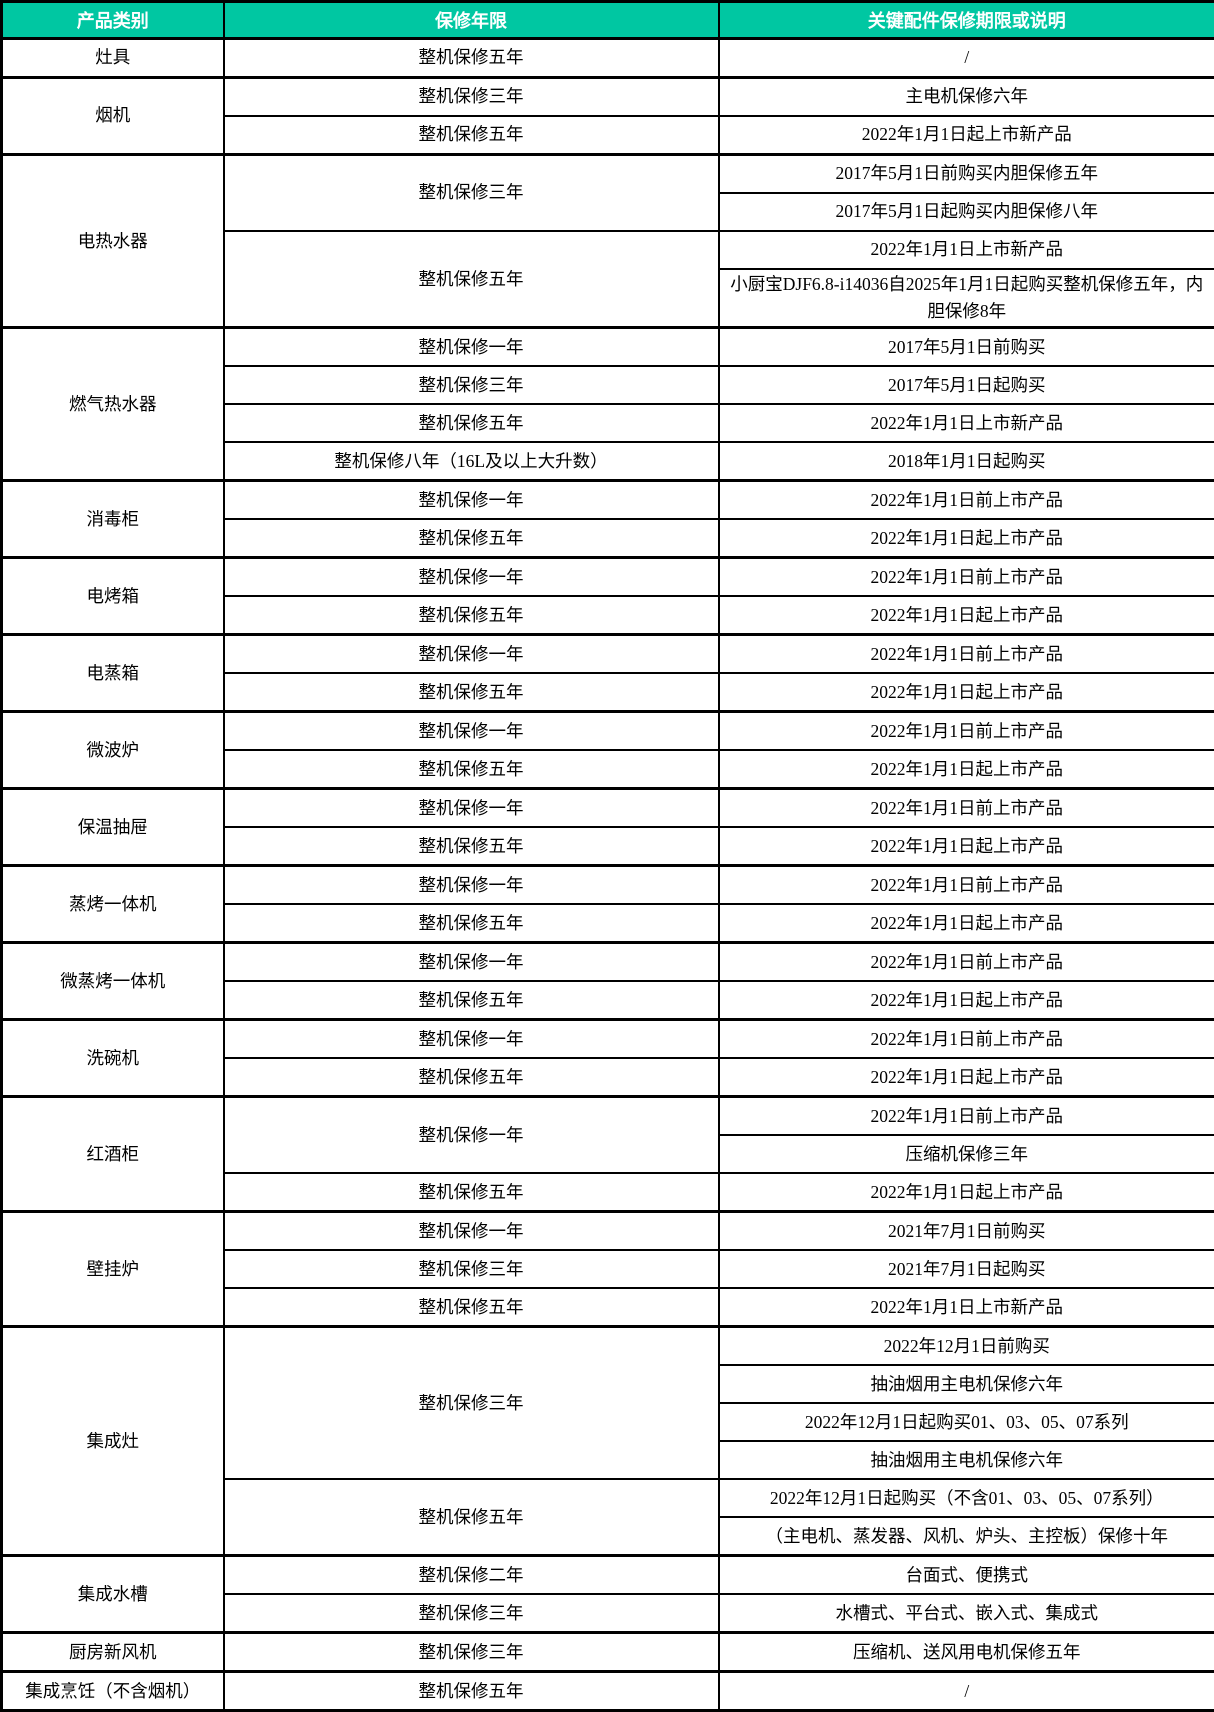 The width and height of the screenshot is (1214, 1712). What do you see at coordinates (966, 97) in the screenshot?
I see `key-parts-note-cell: 主电机保修六年` at bounding box center [966, 97].